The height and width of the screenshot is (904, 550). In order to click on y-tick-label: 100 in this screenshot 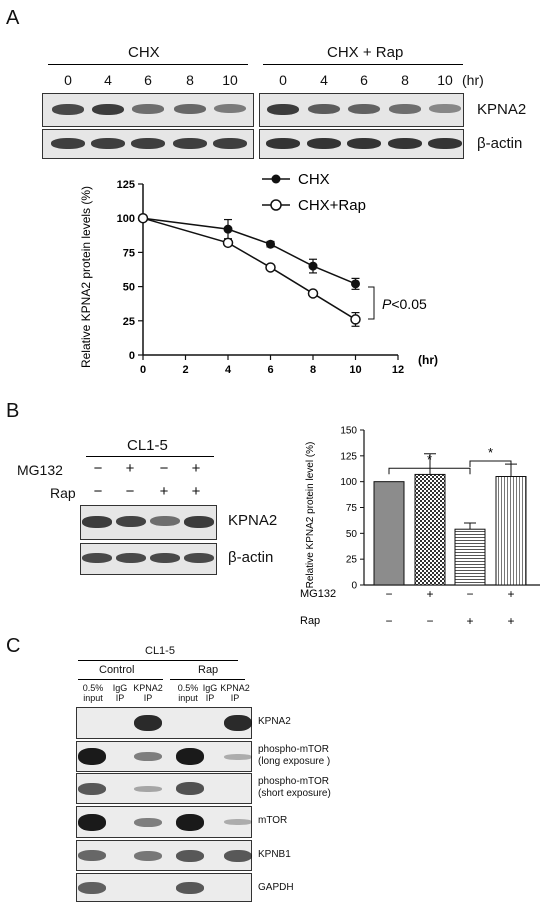, I will do `click(348, 482)`.